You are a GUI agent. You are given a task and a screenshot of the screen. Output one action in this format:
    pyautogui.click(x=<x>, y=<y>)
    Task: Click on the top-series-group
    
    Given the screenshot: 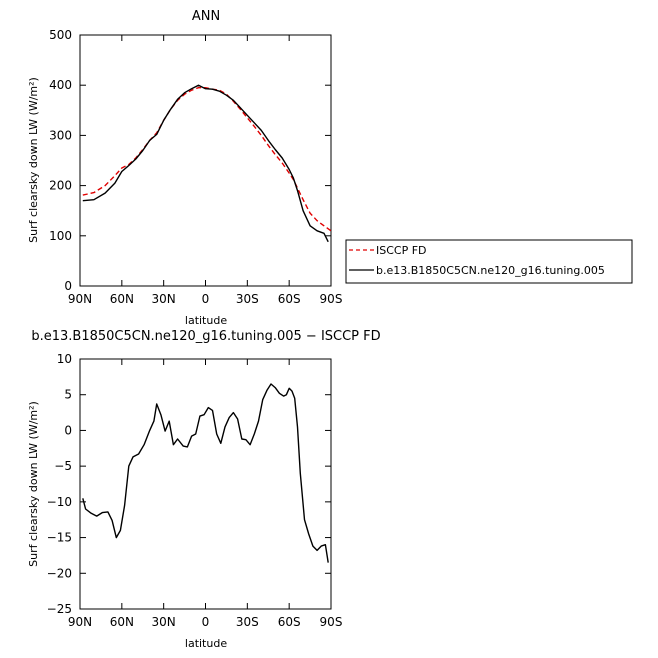 What is the action you would take?
    pyautogui.click(x=207, y=163)
    